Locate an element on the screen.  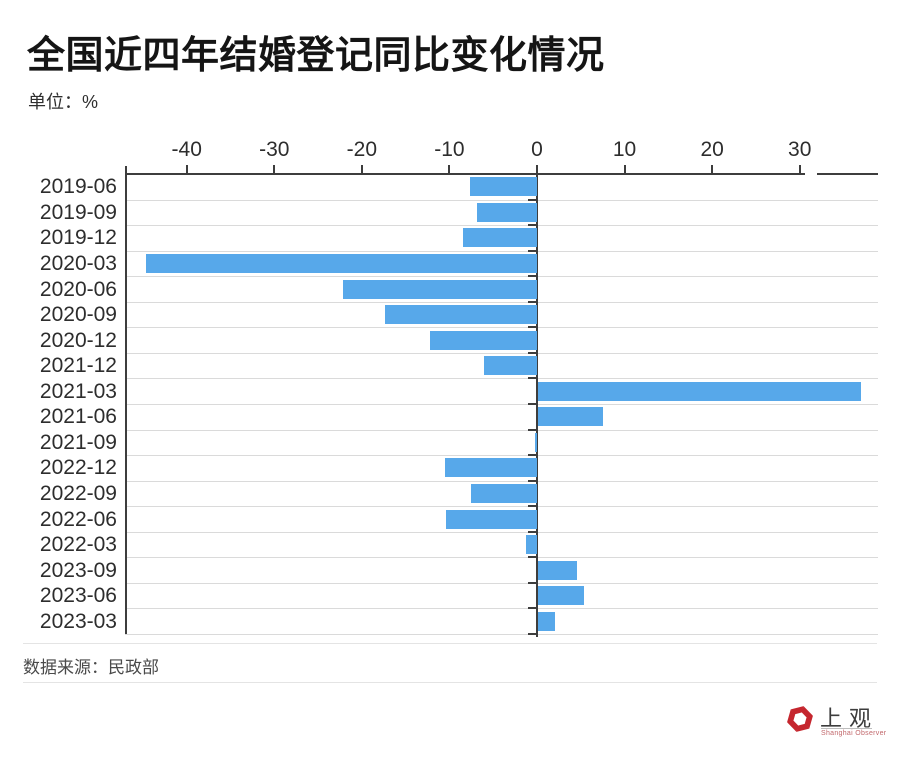
category-label: 2023-09 is located at coordinates (78, 570).